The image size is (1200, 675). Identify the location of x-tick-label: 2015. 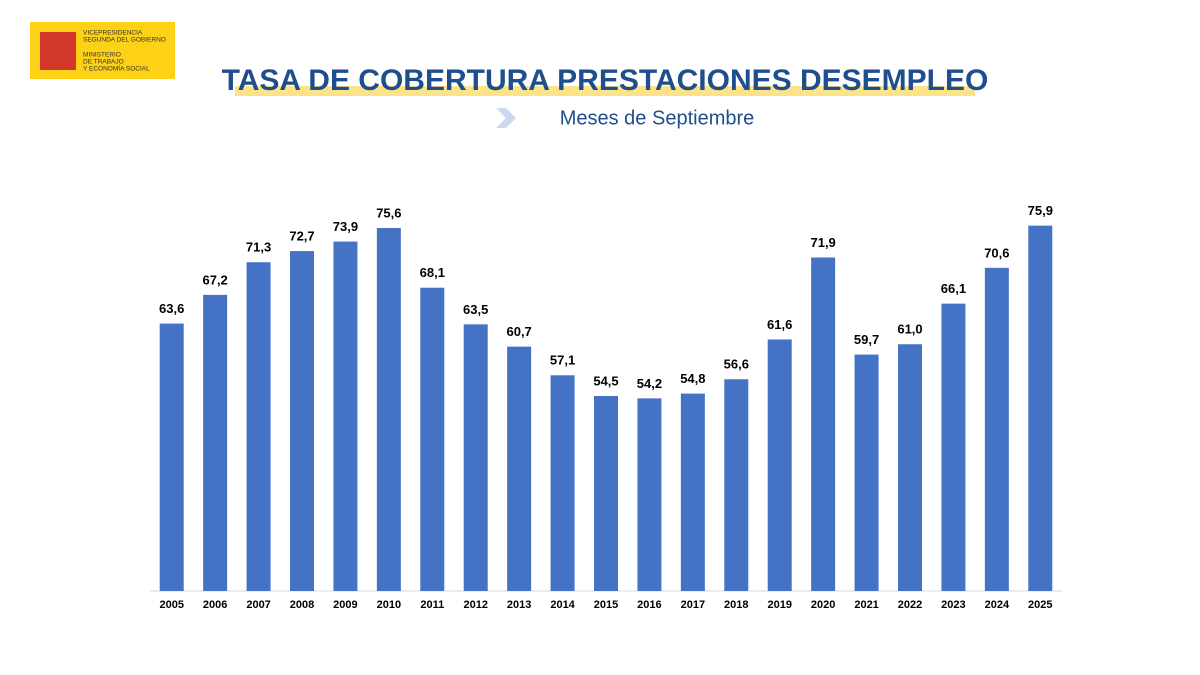
(606, 605).